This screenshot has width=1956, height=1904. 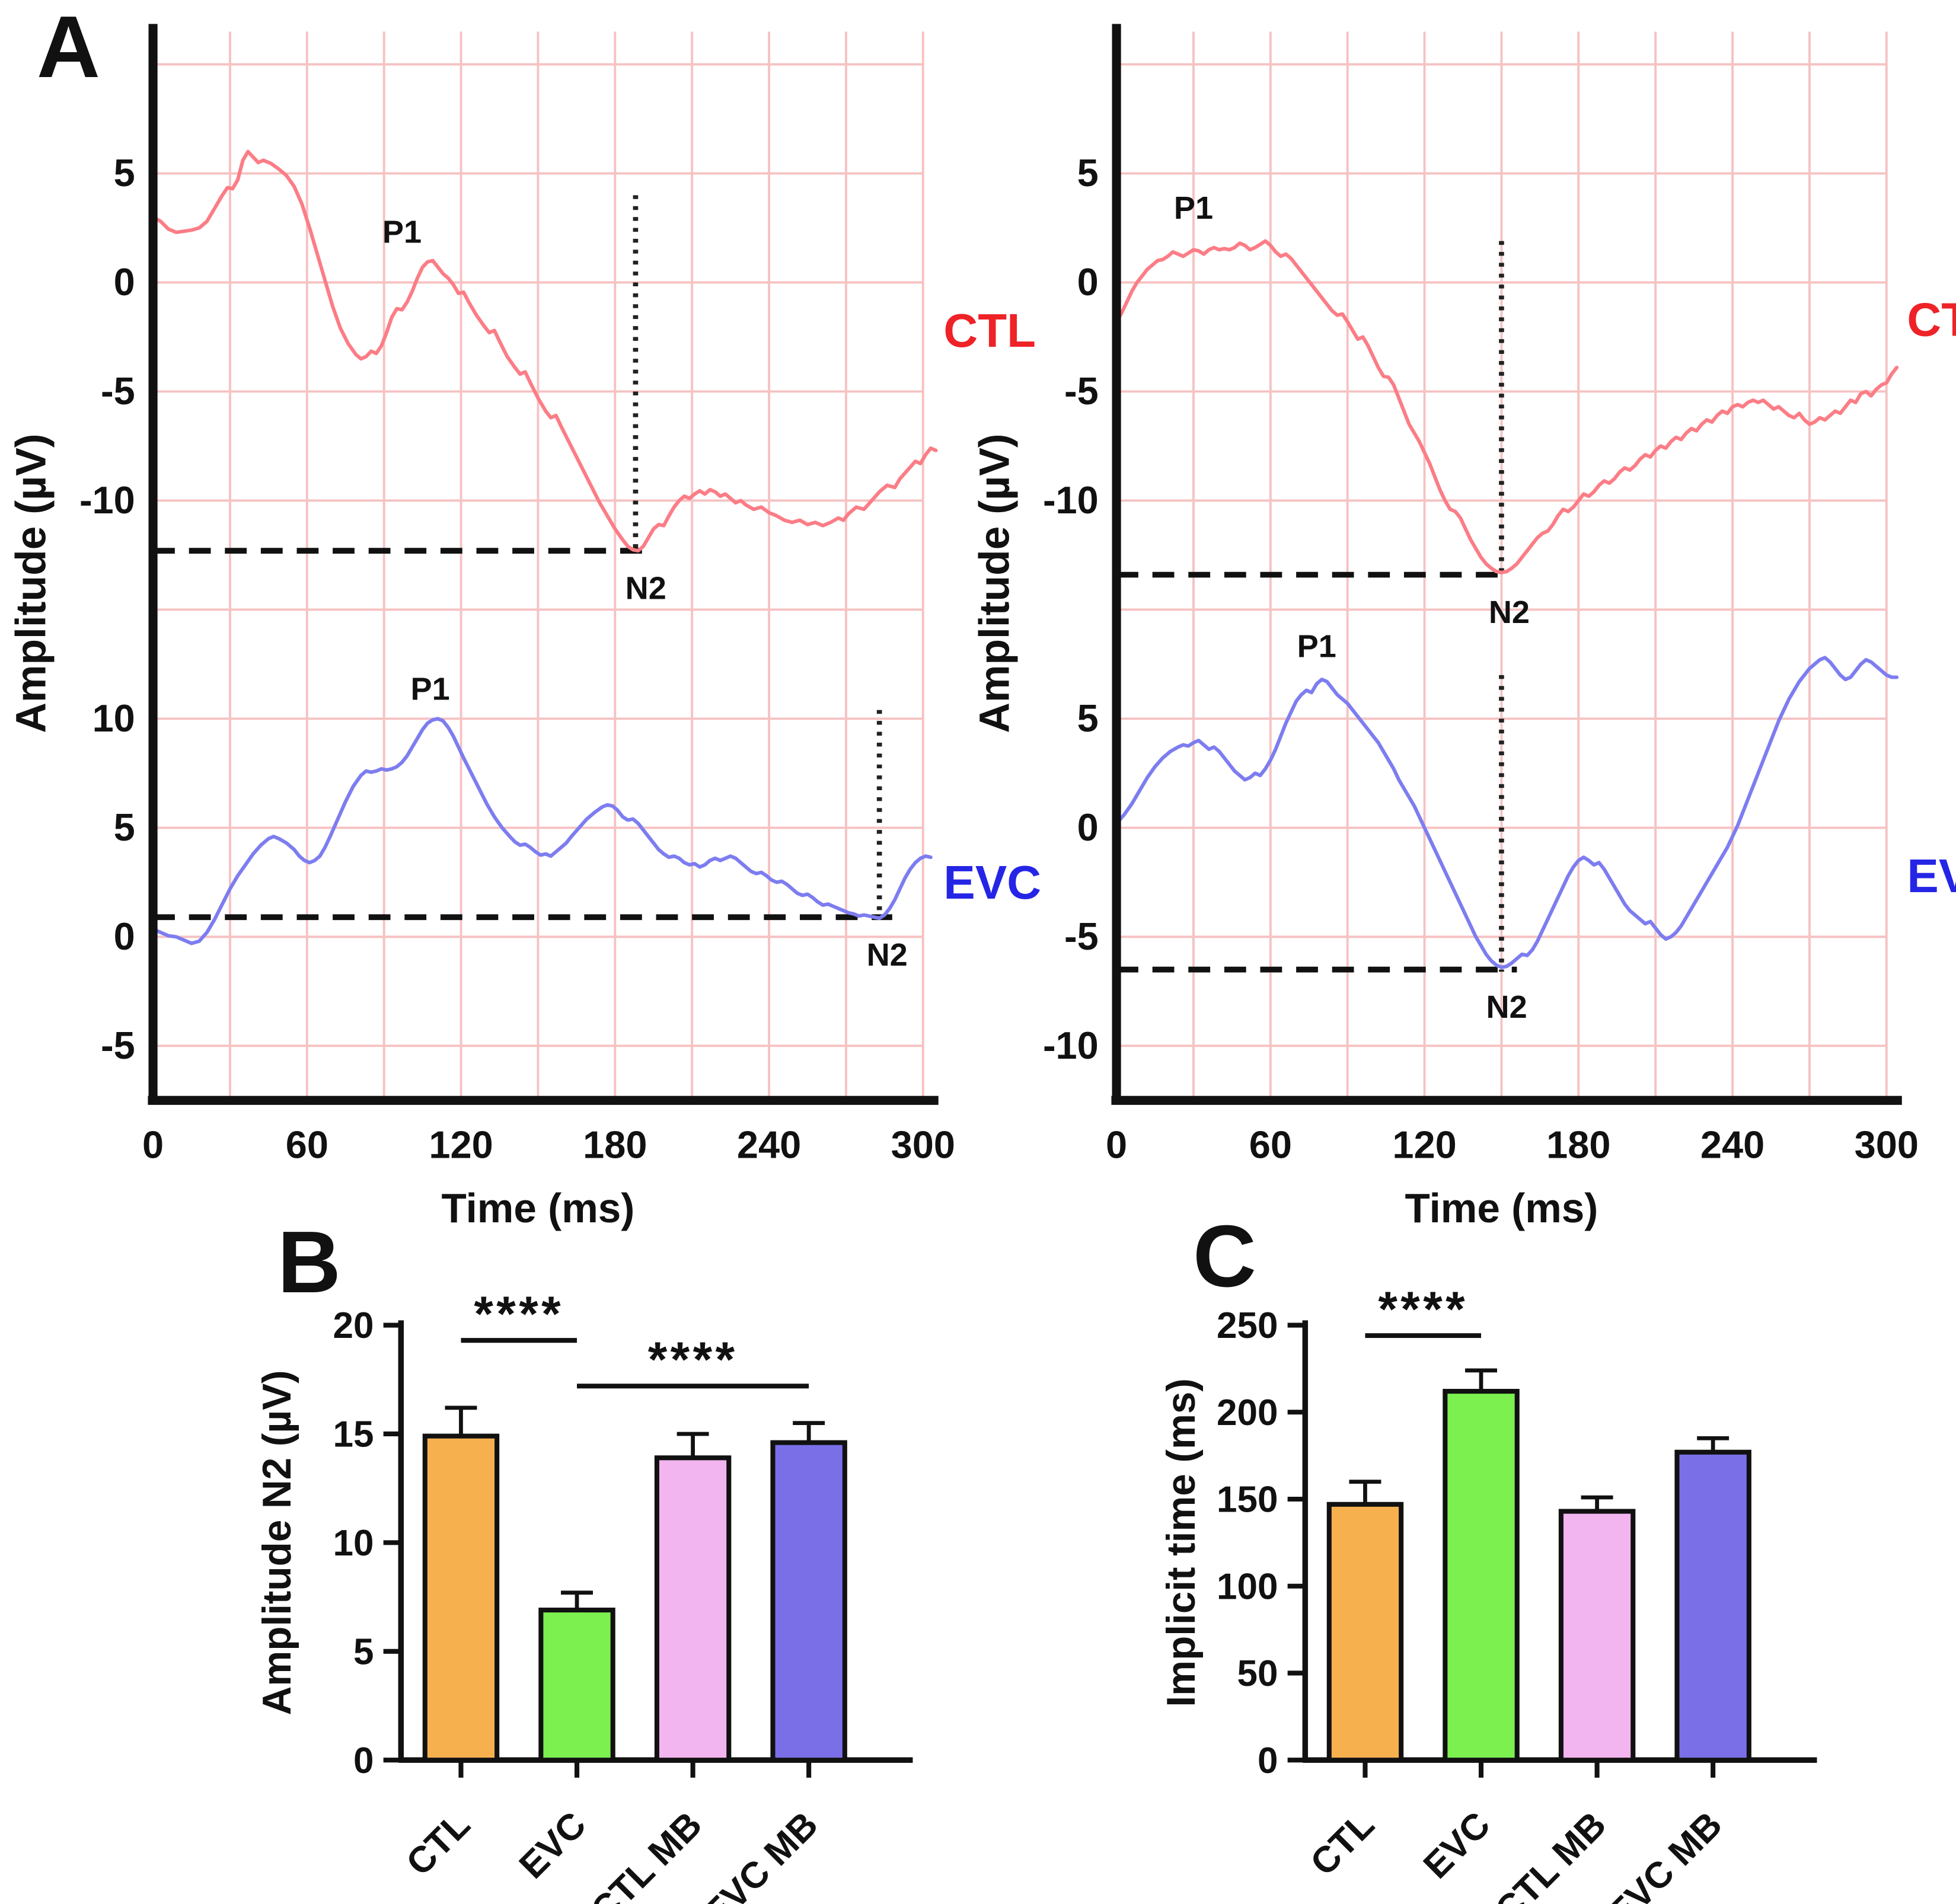 What do you see at coordinates (1182, 1543) in the screenshot?
I see `y-axis-title: Implicit time (ms)` at bounding box center [1182, 1543].